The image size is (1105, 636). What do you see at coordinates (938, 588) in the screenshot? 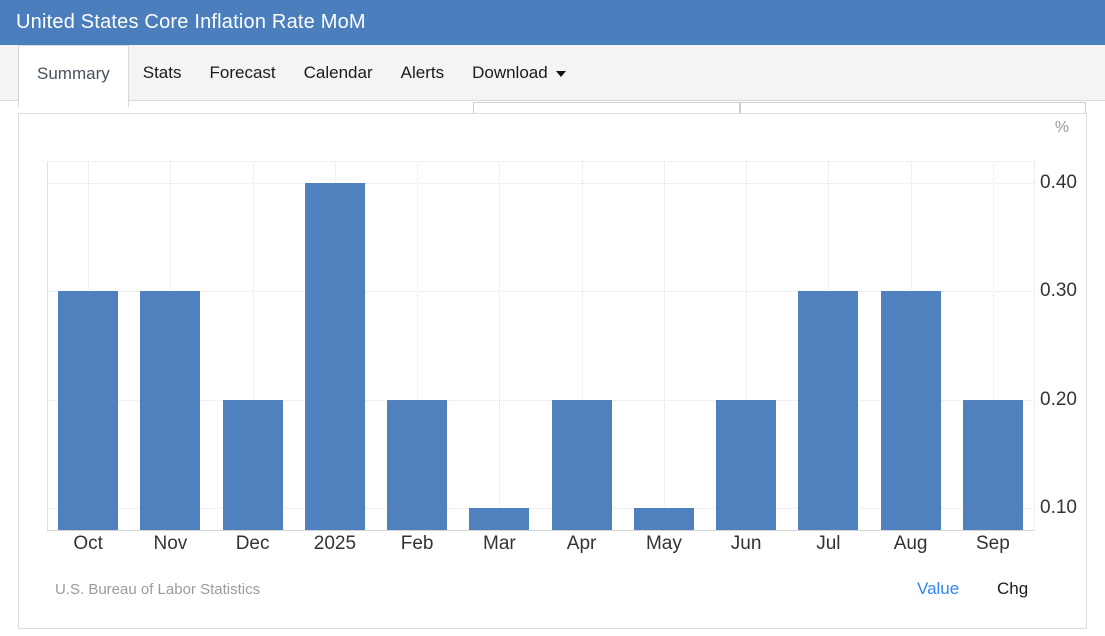
I see `value-toggle: Value` at bounding box center [938, 588].